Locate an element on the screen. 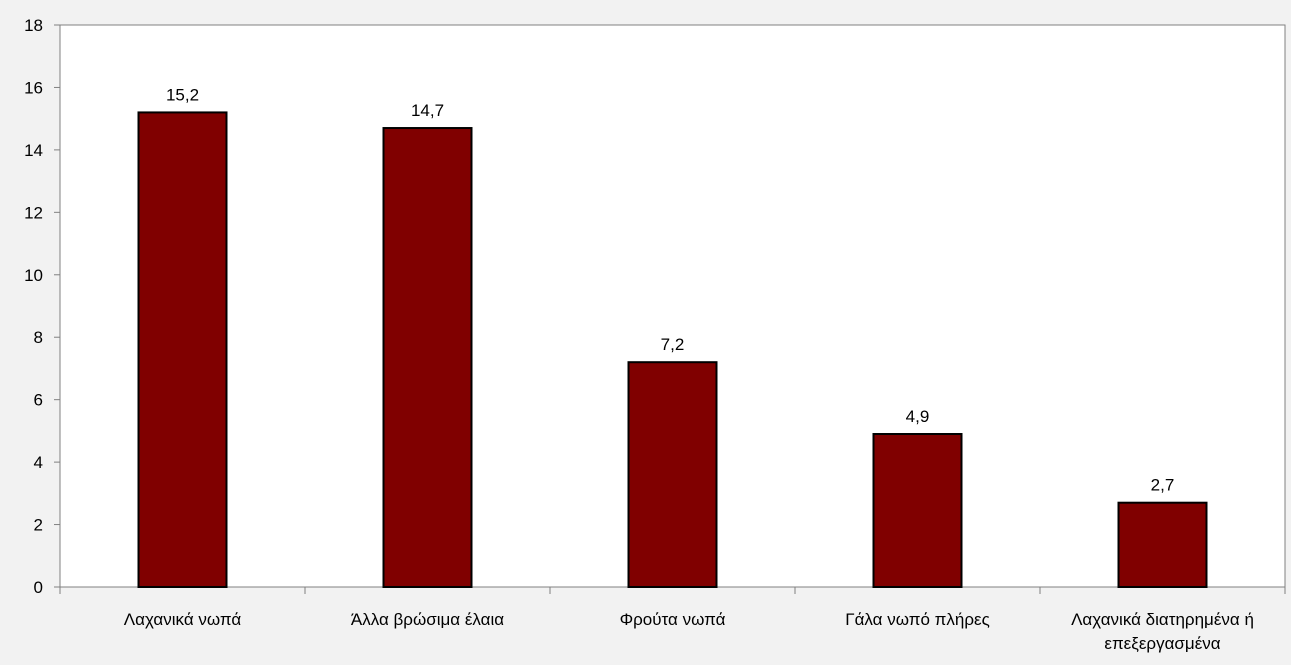 This screenshot has width=1291, height=665. y-tick-label: 2 is located at coordinates (38, 525).